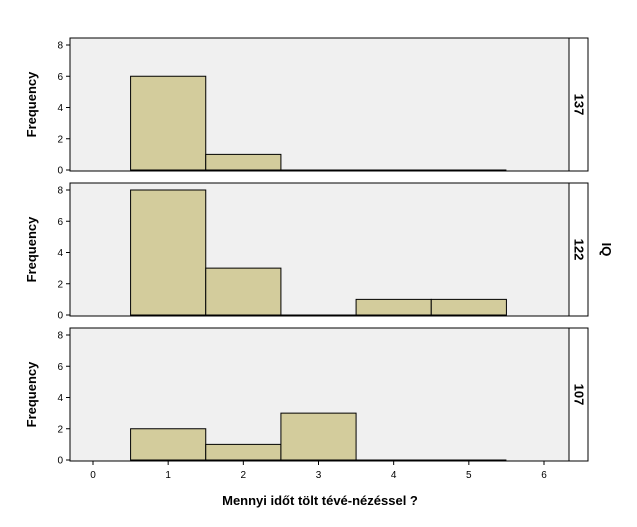  Describe the element at coordinates (469, 475) in the screenshot. I see `x-tick-label: 5` at that location.